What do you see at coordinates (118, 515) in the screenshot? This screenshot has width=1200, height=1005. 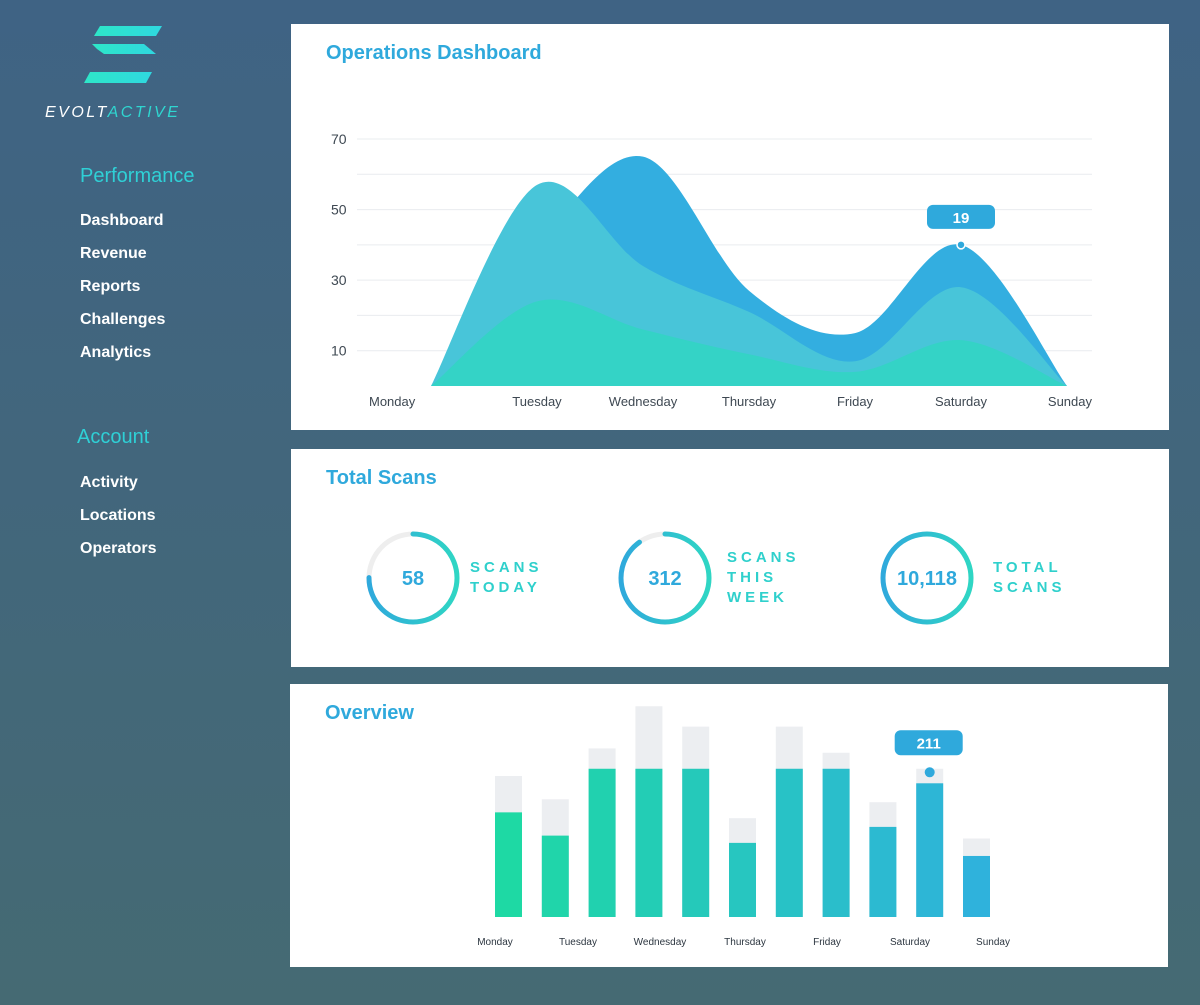 I see `nav-item-locations: Locations` at bounding box center [118, 515].